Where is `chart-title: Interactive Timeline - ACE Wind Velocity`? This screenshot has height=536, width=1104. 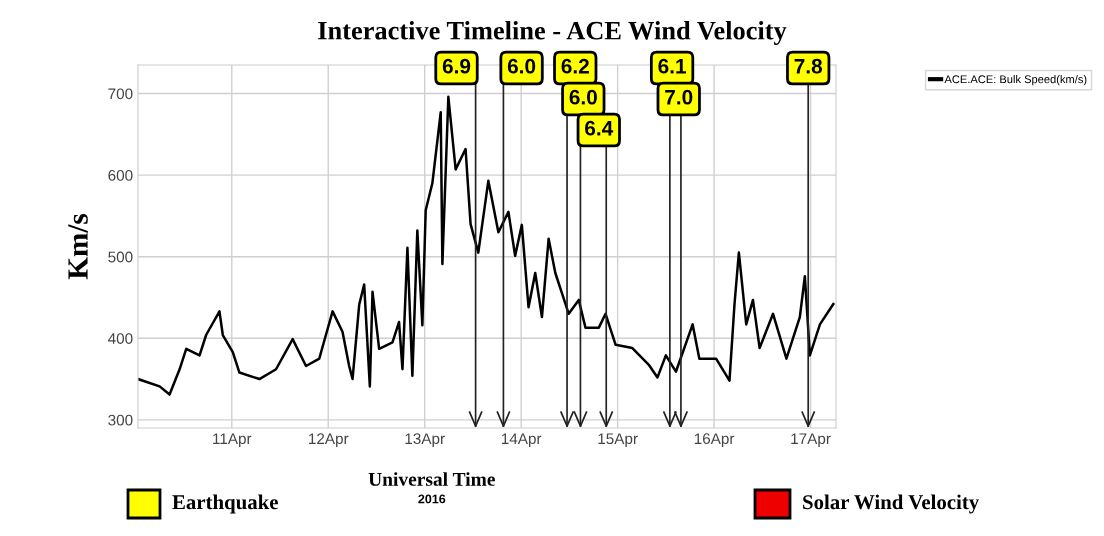
chart-title: Interactive Timeline - ACE Wind Velocity is located at coordinates (552, 33).